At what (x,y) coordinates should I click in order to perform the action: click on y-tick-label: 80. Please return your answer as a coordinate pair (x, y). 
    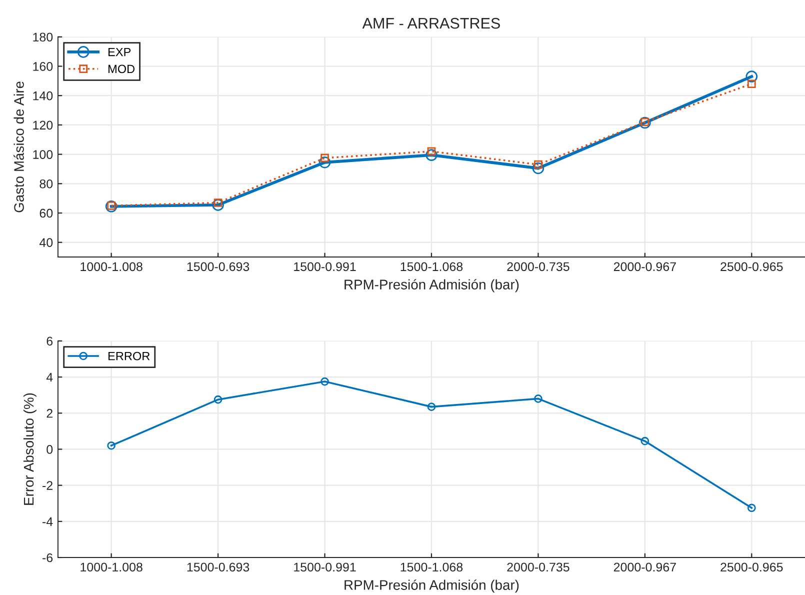
    Looking at the image, I should click on (46, 183).